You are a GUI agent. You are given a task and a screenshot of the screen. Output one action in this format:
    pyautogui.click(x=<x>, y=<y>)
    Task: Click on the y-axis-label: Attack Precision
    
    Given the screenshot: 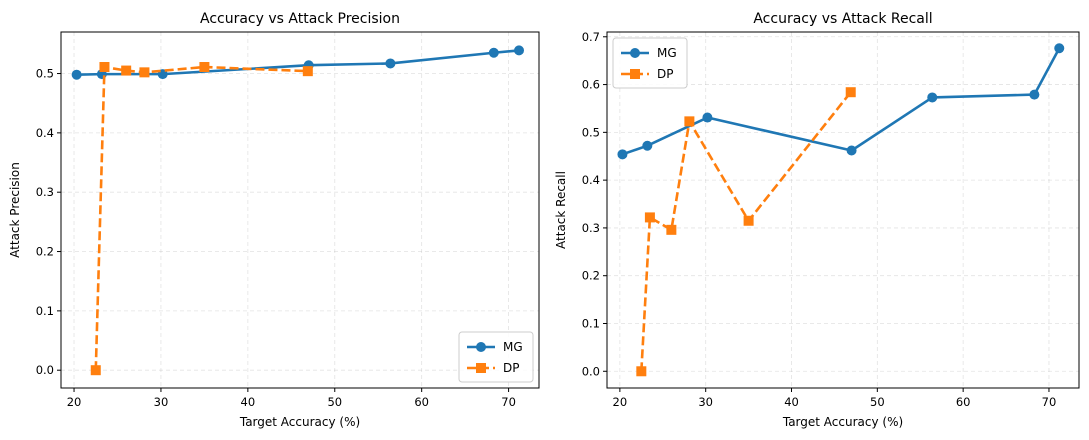 What is the action you would take?
    pyautogui.click(x=15, y=210)
    